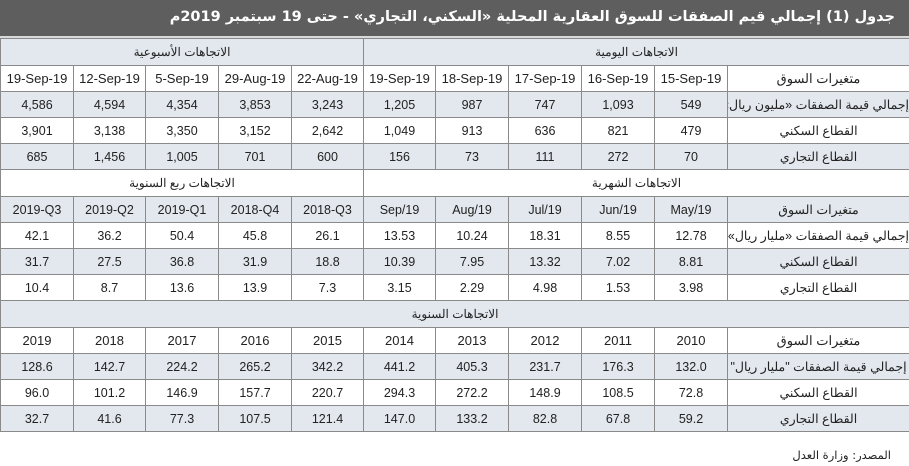 This screenshot has height=466, width=909. I want to click on col-header: Sep/19, so click(399, 209).